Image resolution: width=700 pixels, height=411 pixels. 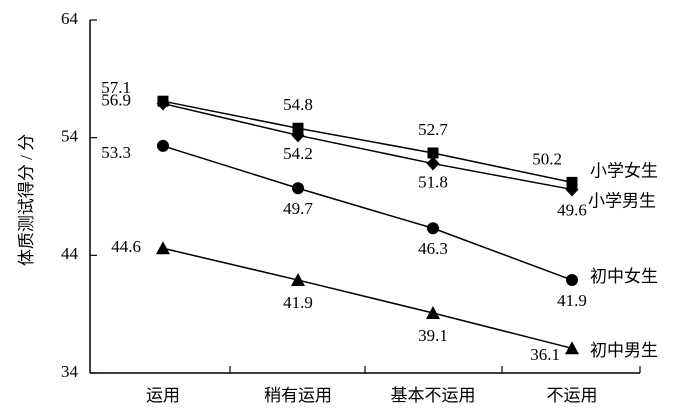 I want to click on series-name-label: 小学女生, so click(x=624, y=170).